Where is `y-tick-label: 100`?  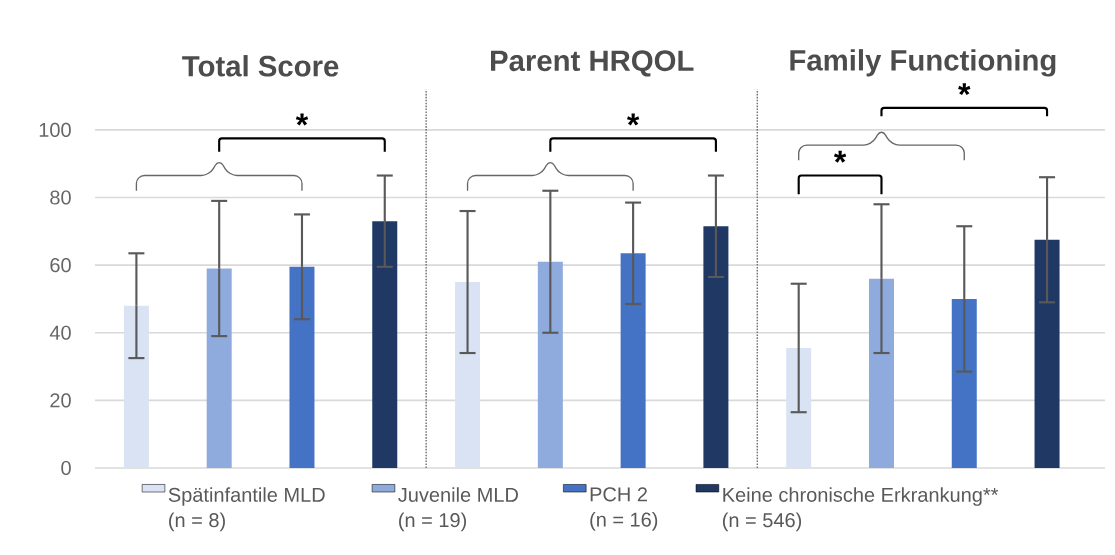 y-tick-label: 100 is located at coordinates (55, 129).